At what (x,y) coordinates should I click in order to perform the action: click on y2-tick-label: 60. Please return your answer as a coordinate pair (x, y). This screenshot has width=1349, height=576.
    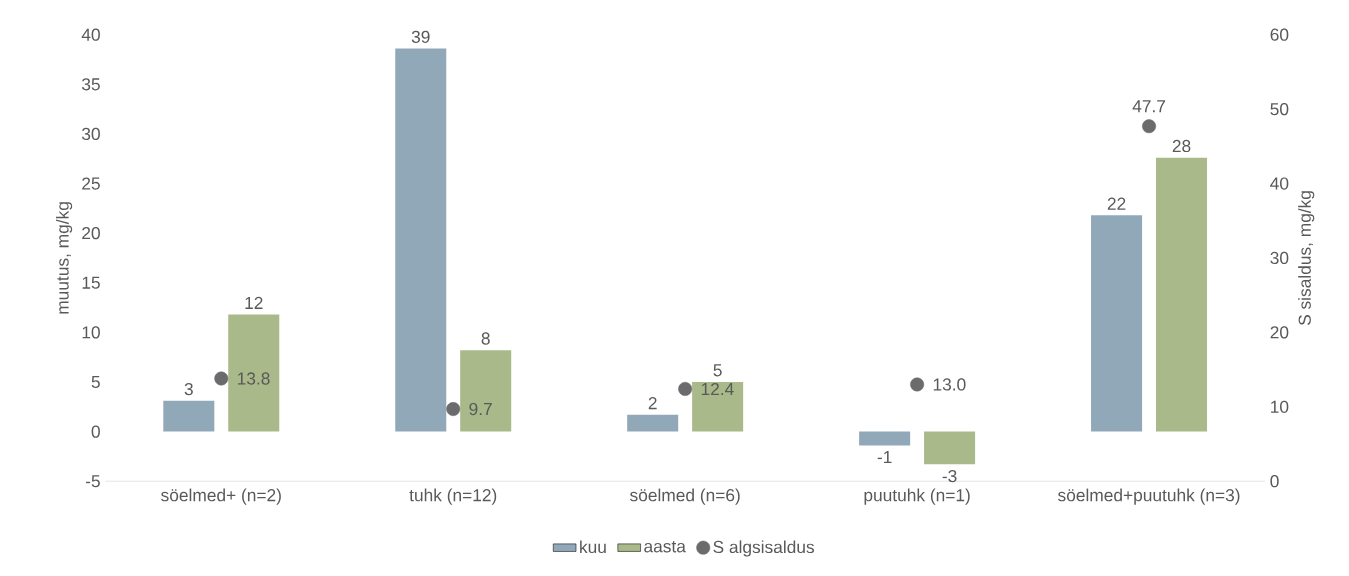
    Looking at the image, I should click on (1279, 34).